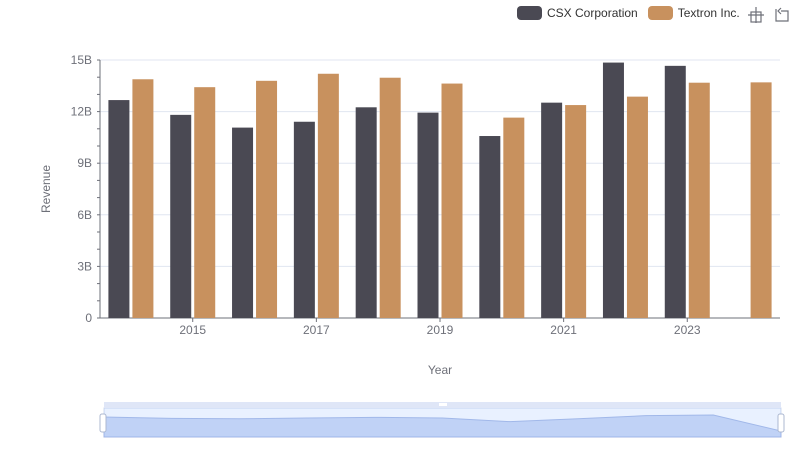  What do you see at coordinates (84, 266) in the screenshot?
I see `y-tick-label: 3B` at bounding box center [84, 266].